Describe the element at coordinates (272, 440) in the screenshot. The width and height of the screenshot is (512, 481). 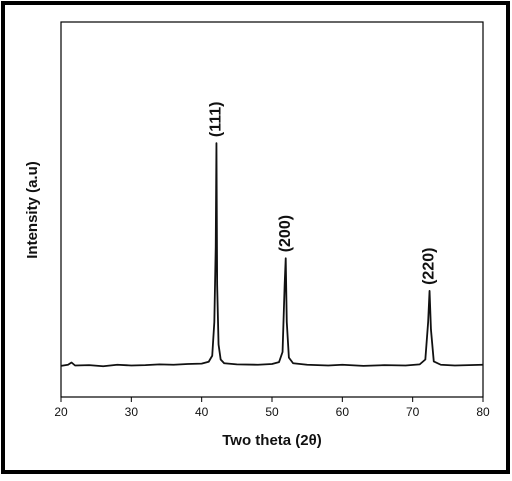
I see `x-axis-label: Two theta (2θ)` at that location.